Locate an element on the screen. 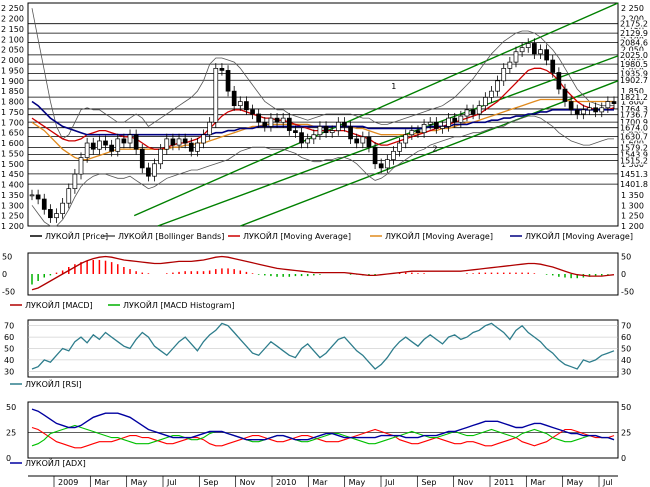 This screenshot has height=487, width=650. price-level-label: 1630.7 is located at coordinates (634, 137).